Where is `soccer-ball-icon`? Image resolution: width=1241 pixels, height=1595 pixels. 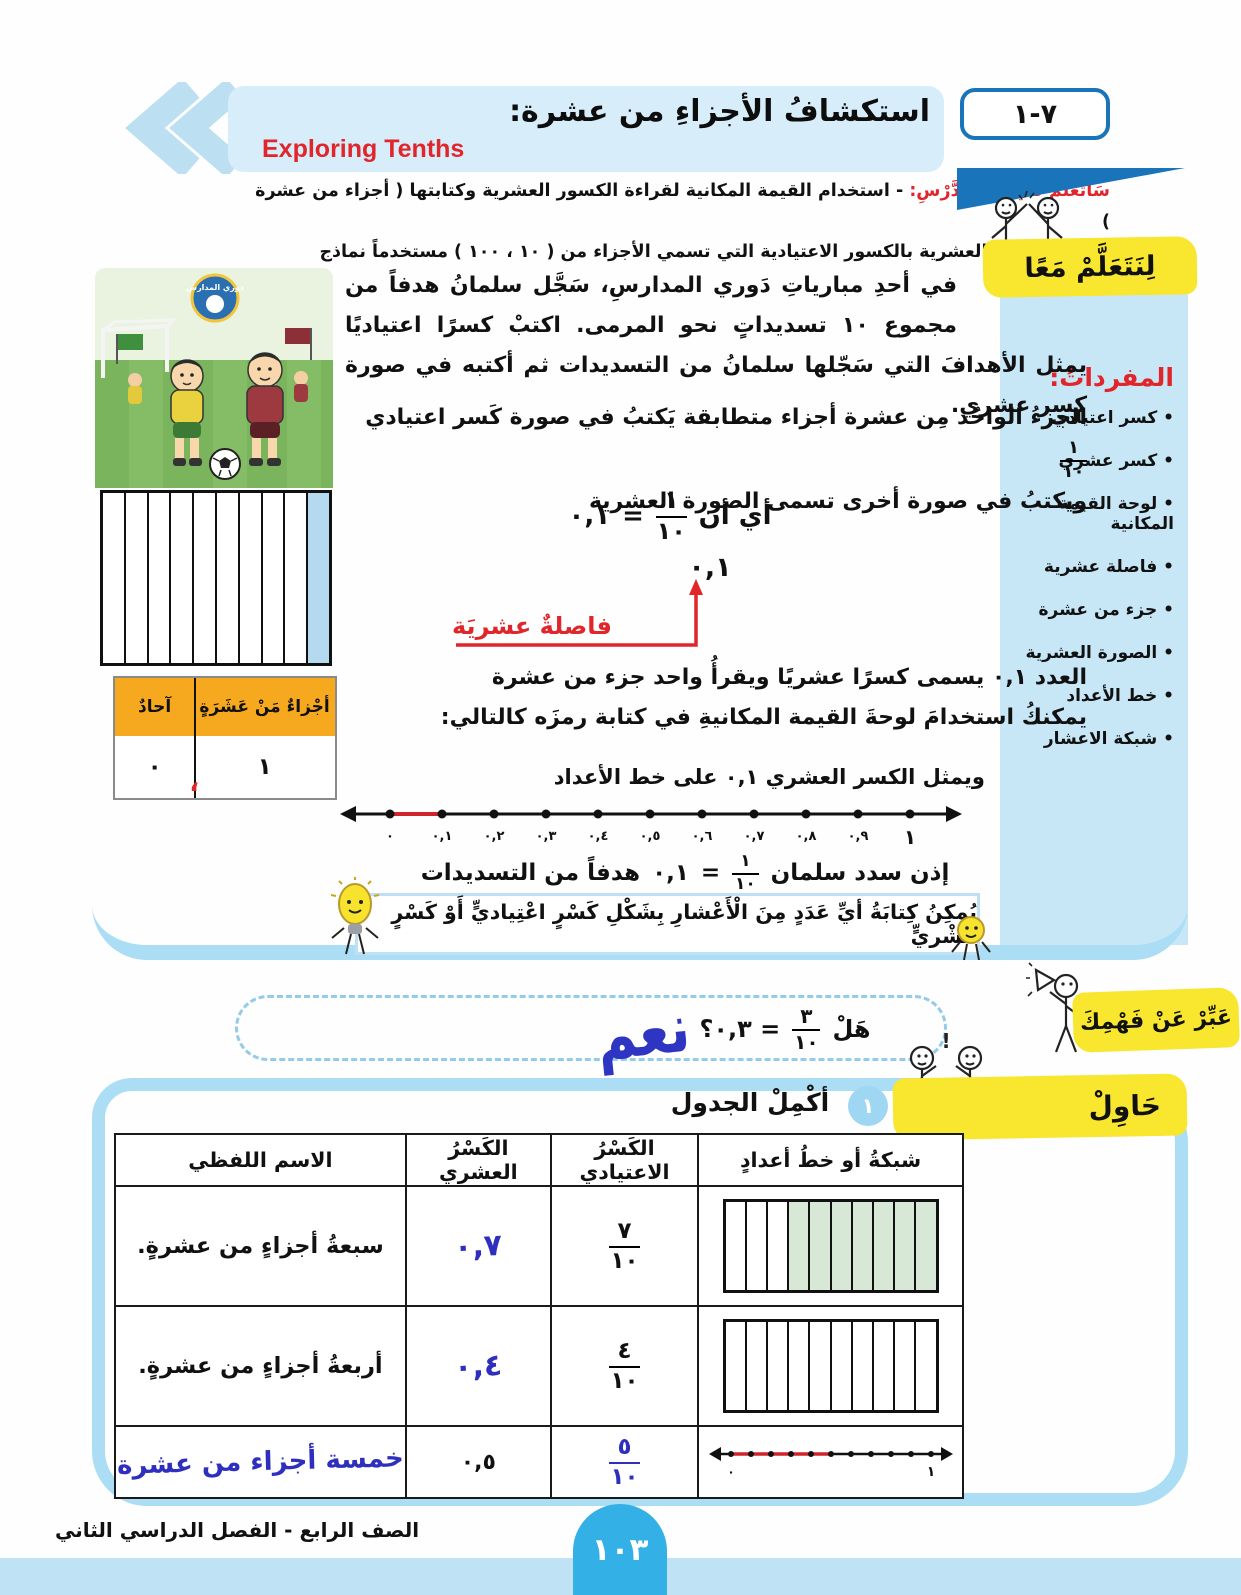
soccer-ball-icon is located at coordinates (225, 464).